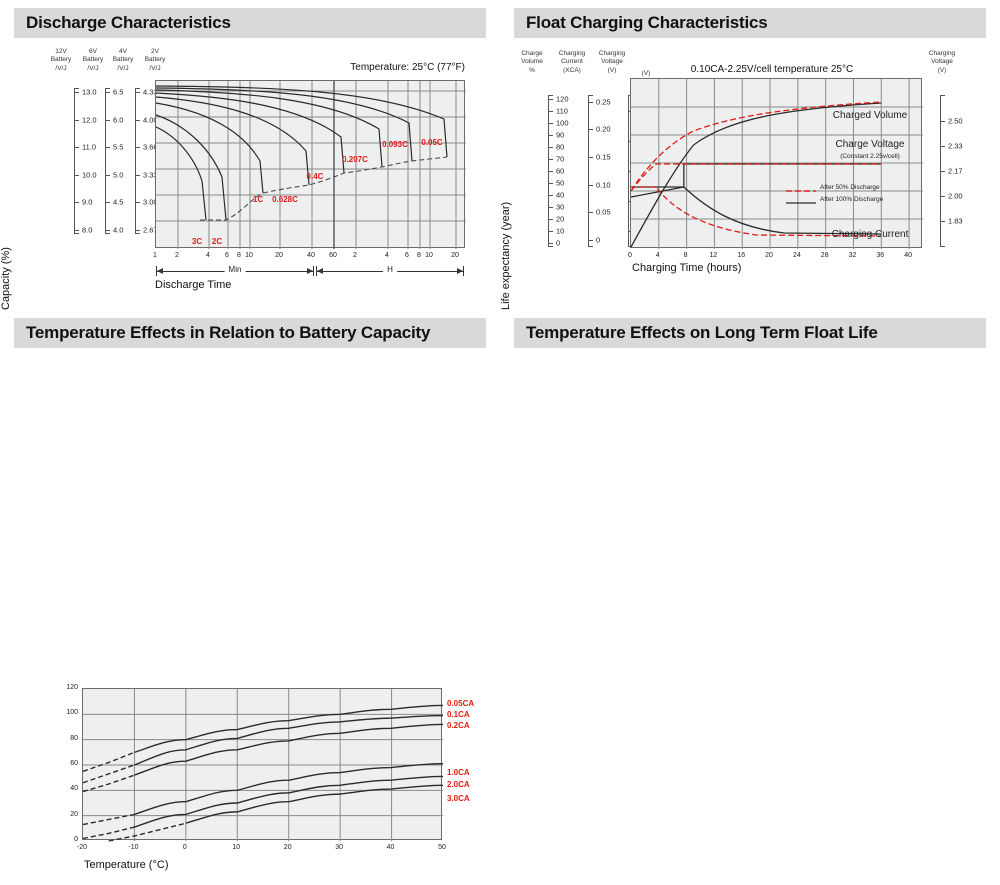 The height and width of the screenshot is (885, 1000). What do you see at coordinates (458, 772) in the screenshot?
I see `curve-label-1p0CA: 1.0CA` at bounding box center [458, 772].